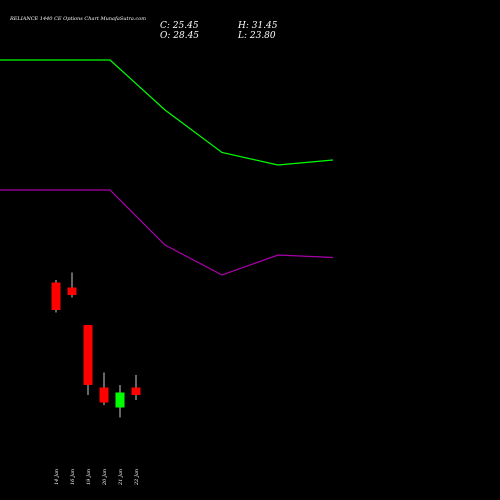 The image size is (500, 500). Describe the element at coordinates (96, 345) in the screenshot. I see `candles` at that location.